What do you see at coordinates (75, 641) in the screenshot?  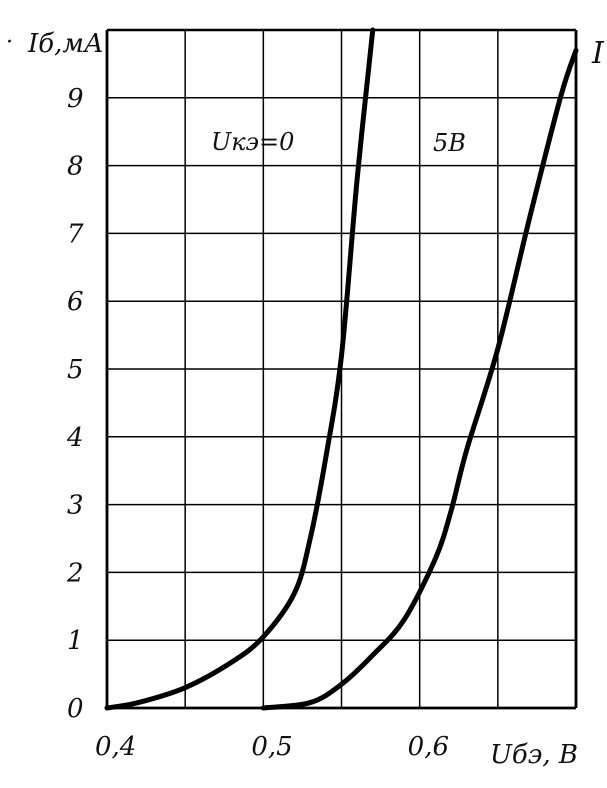 I see `y-tick-label: 1` at bounding box center [75, 641].